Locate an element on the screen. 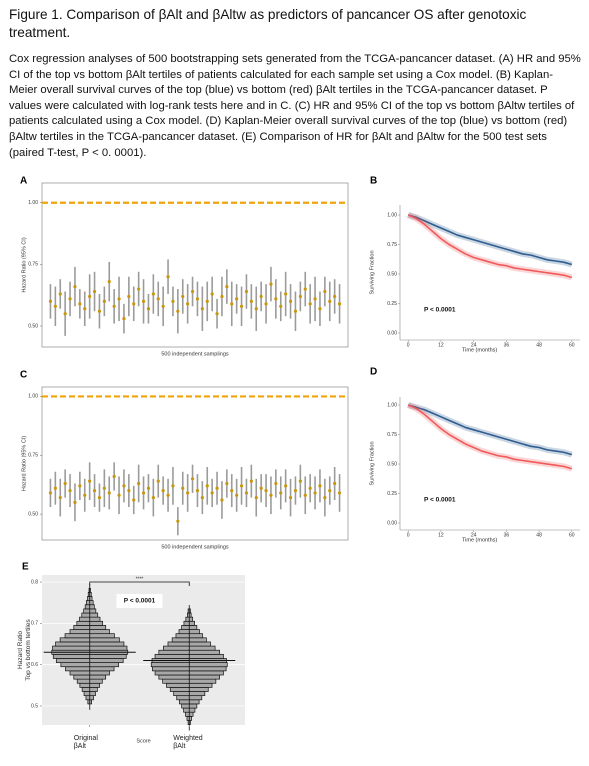  x-tick-label: 60 is located at coordinates (572, 535).